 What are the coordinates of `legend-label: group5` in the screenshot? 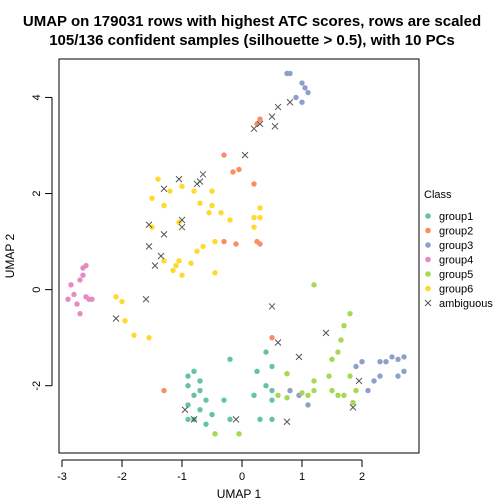 It's located at (456, 275).